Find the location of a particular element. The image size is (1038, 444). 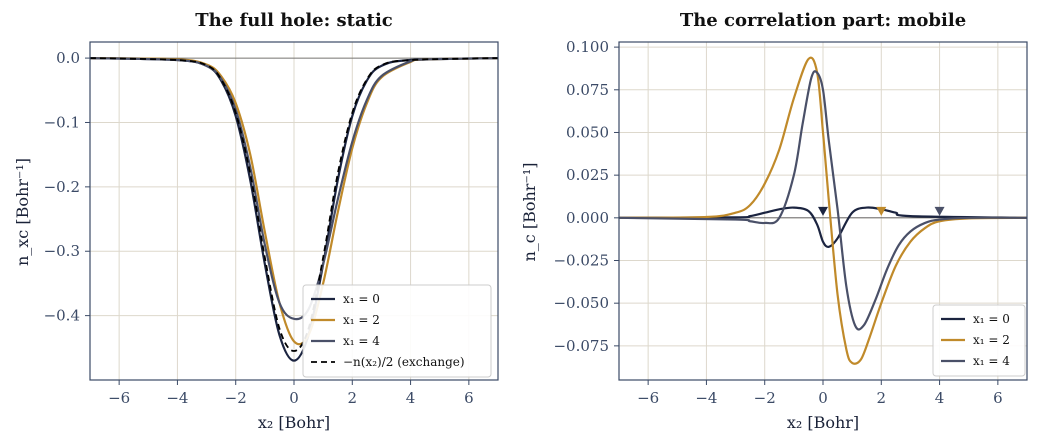

y-tick-label: 0.0 is located at coordinates (68, 58).